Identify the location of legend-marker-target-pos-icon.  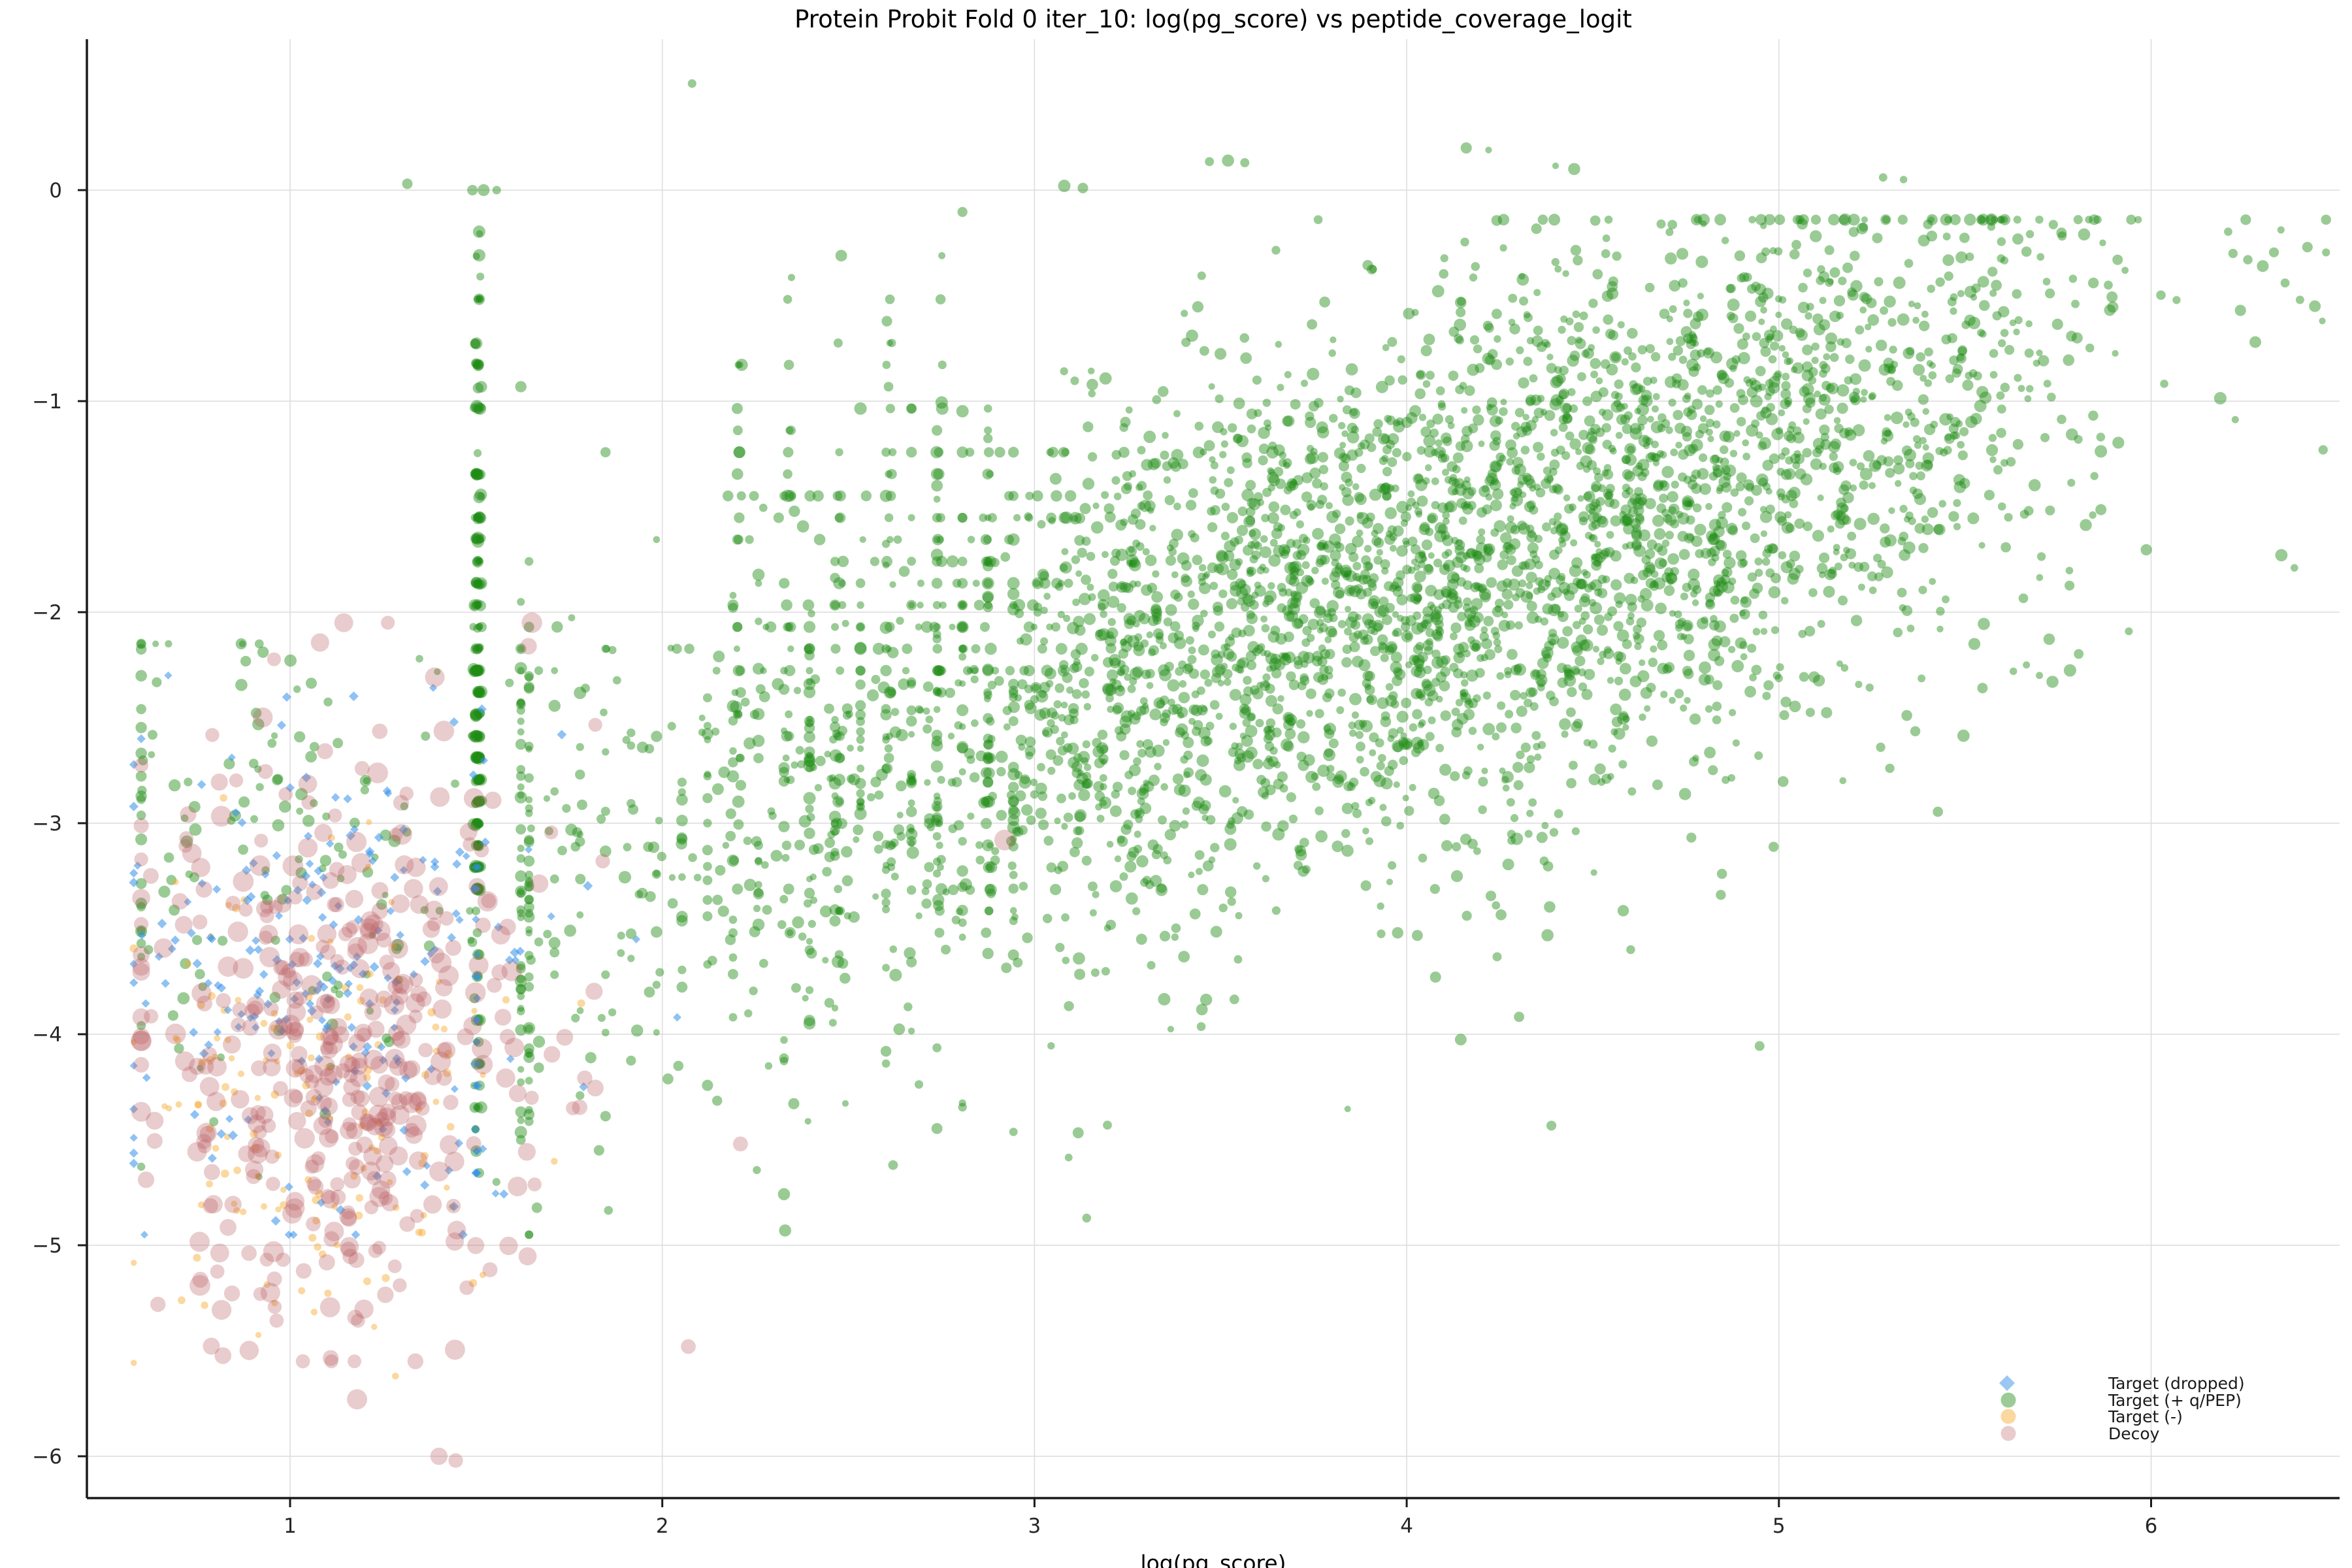
(2008, 1400).